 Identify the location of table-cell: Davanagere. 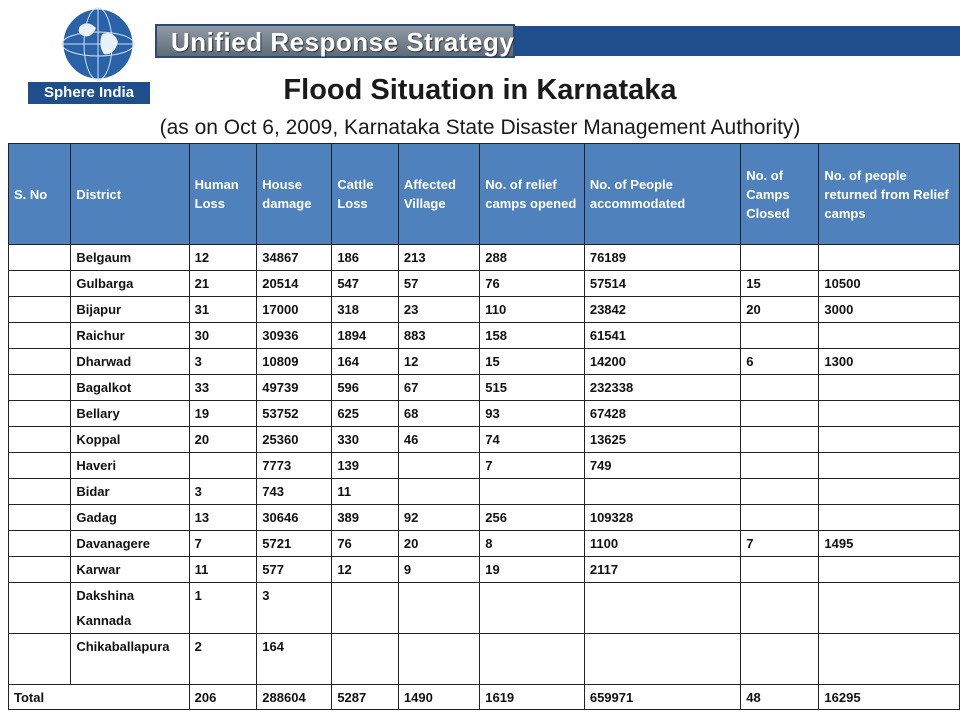
(130, 543).